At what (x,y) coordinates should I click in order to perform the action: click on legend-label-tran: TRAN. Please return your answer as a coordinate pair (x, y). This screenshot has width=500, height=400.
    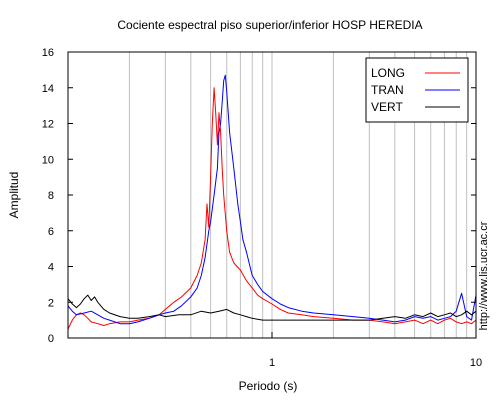
    Looking at the image, I should click on (387, 90).